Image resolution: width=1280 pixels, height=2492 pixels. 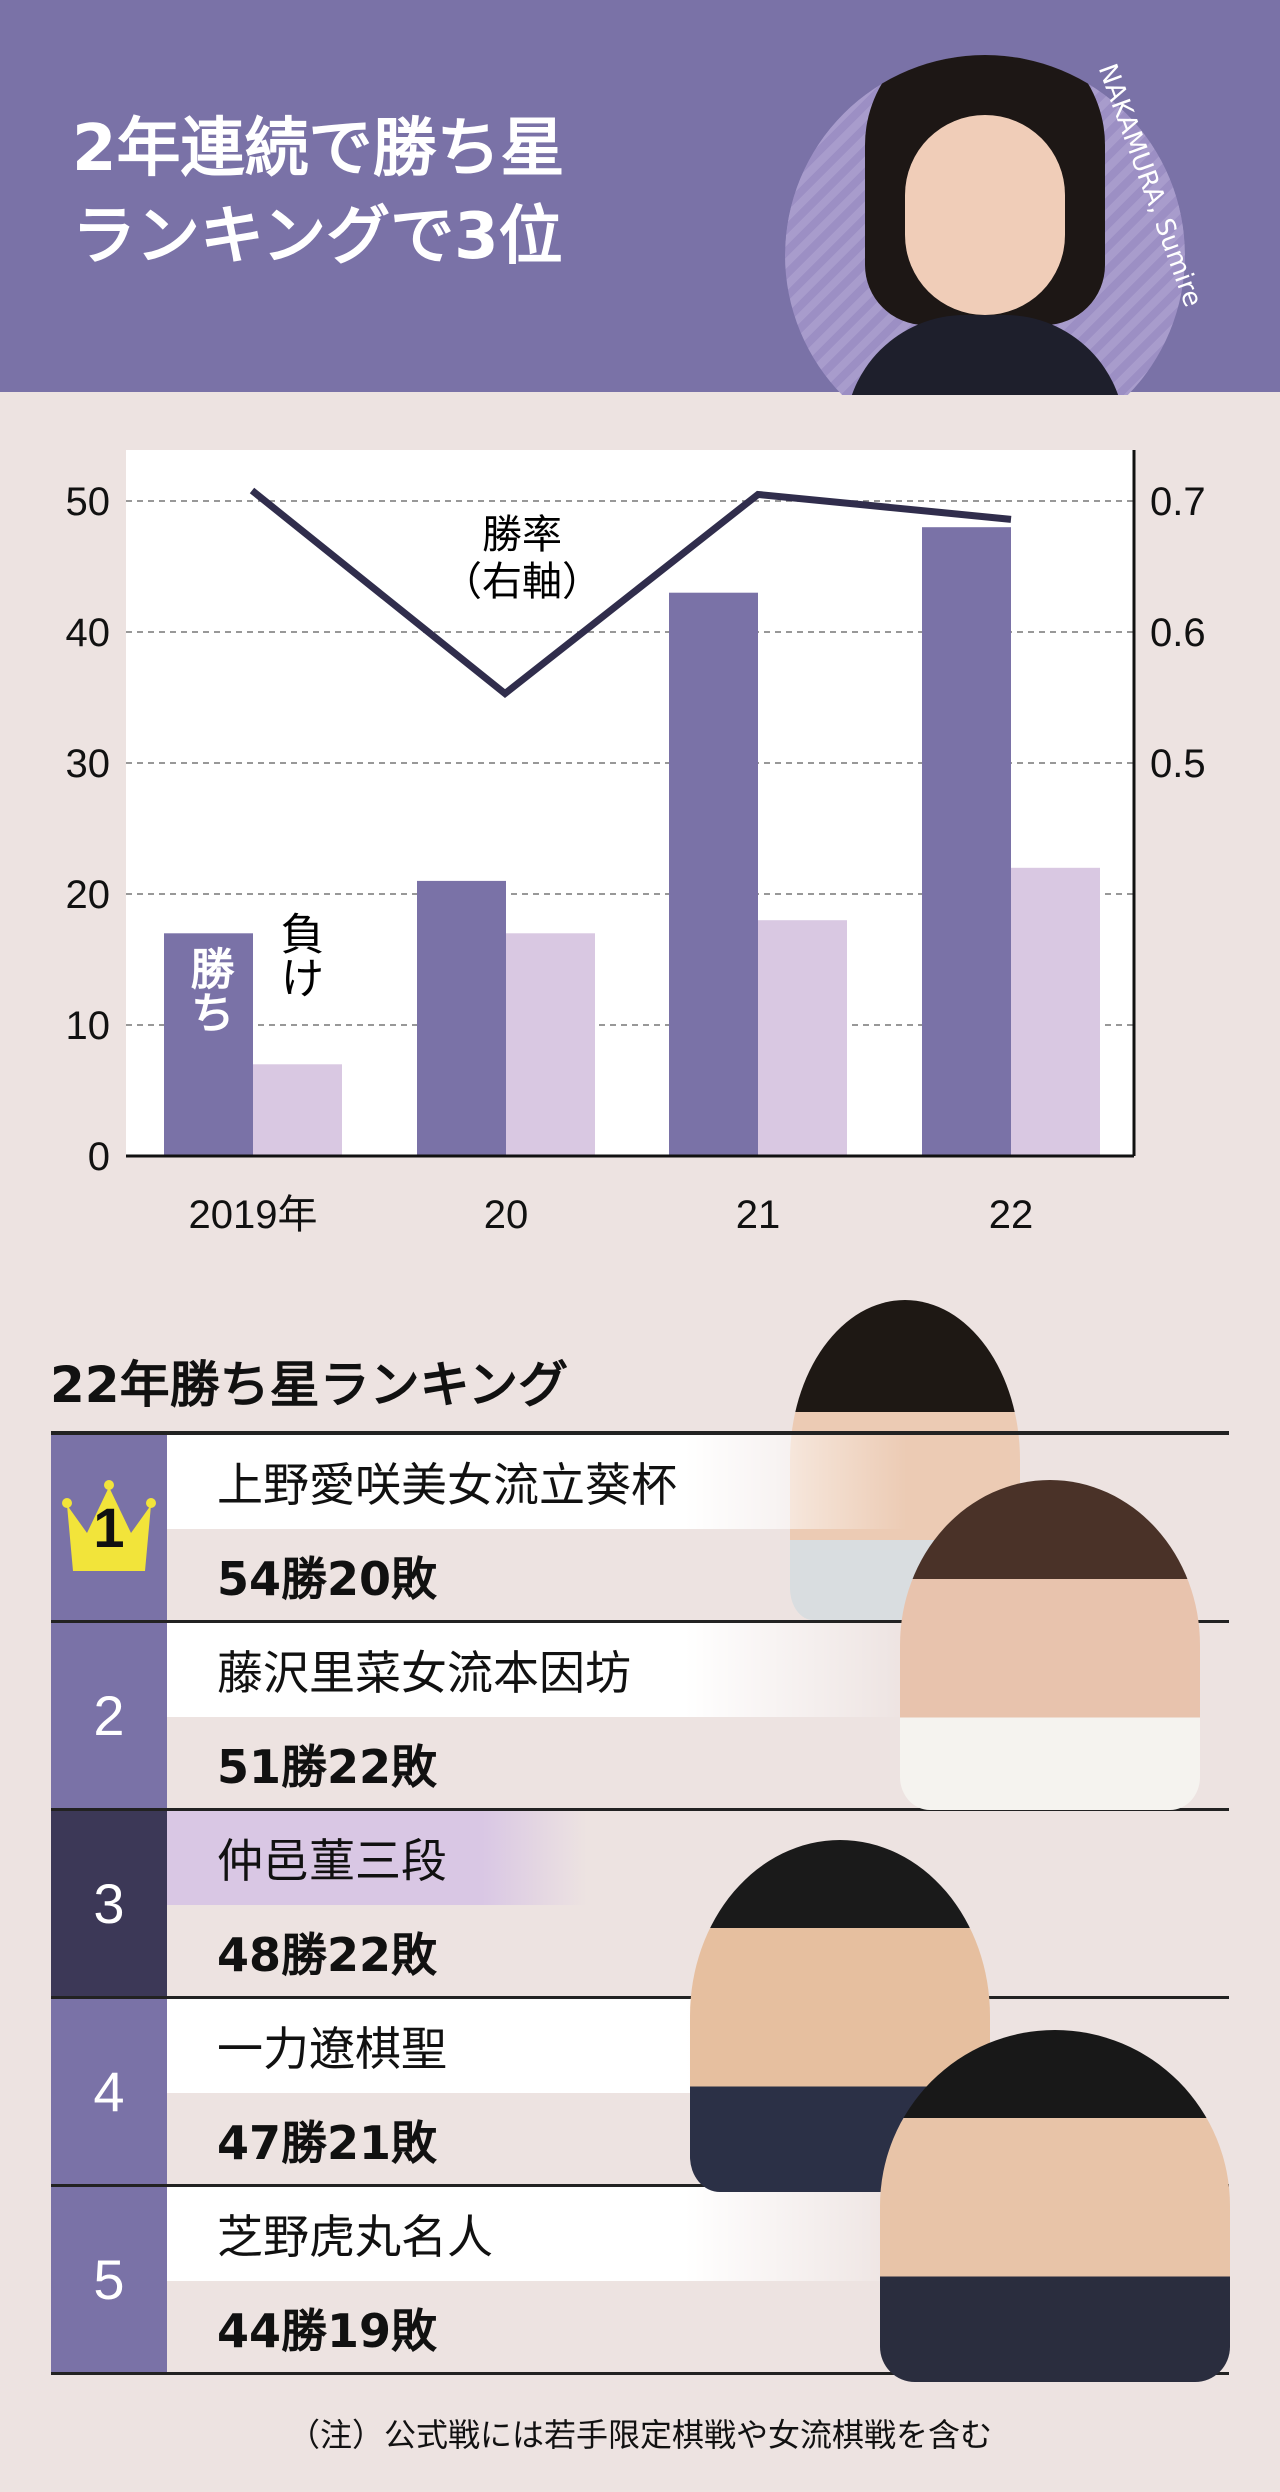 I want to click on ranking-row: 5 芝野虎丸名人 44勝19敗, so click(x=640, y=2281).